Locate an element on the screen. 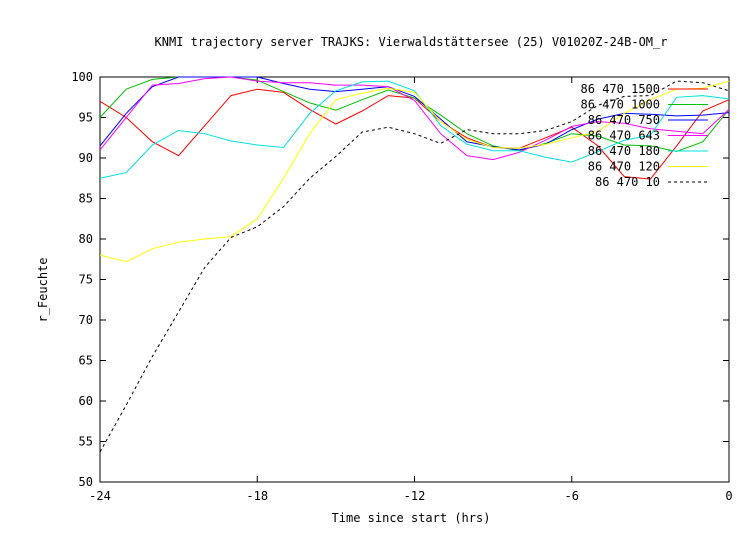 The height and width of the screenshot is (533, 756). x-tick-label: -12 is located at coordinates (415, 496).